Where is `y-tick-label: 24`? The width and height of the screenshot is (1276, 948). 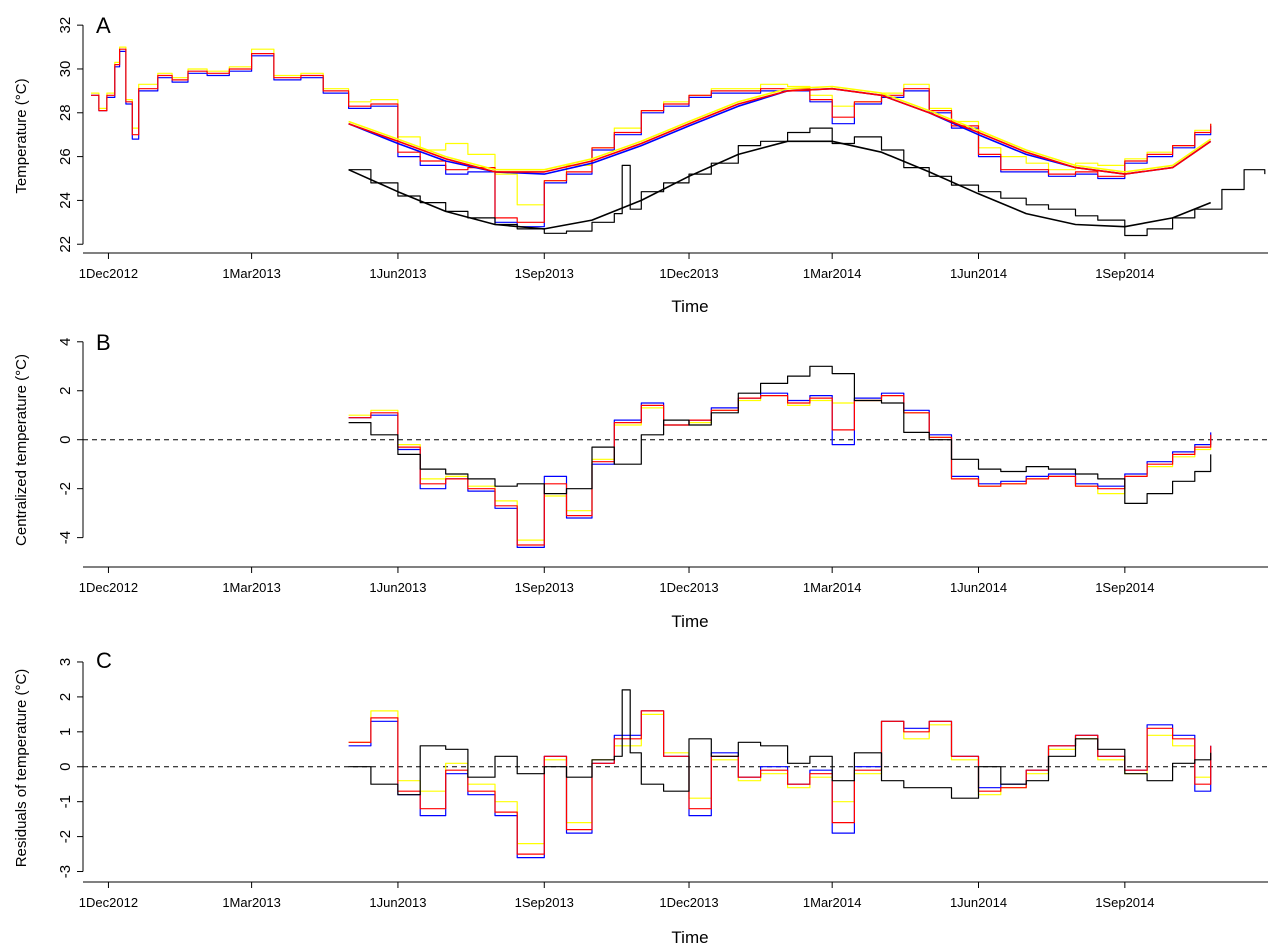
y-tick-label: 24 is located at coordinates (65, 200).